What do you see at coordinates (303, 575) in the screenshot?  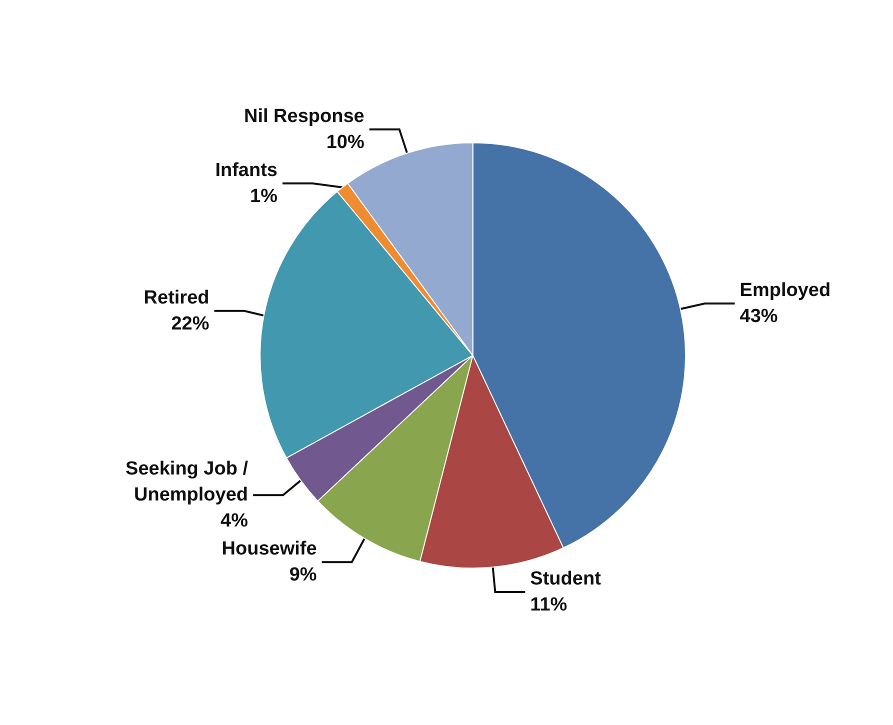 I see `data-label: 9%` at bounding box center [303, 575].